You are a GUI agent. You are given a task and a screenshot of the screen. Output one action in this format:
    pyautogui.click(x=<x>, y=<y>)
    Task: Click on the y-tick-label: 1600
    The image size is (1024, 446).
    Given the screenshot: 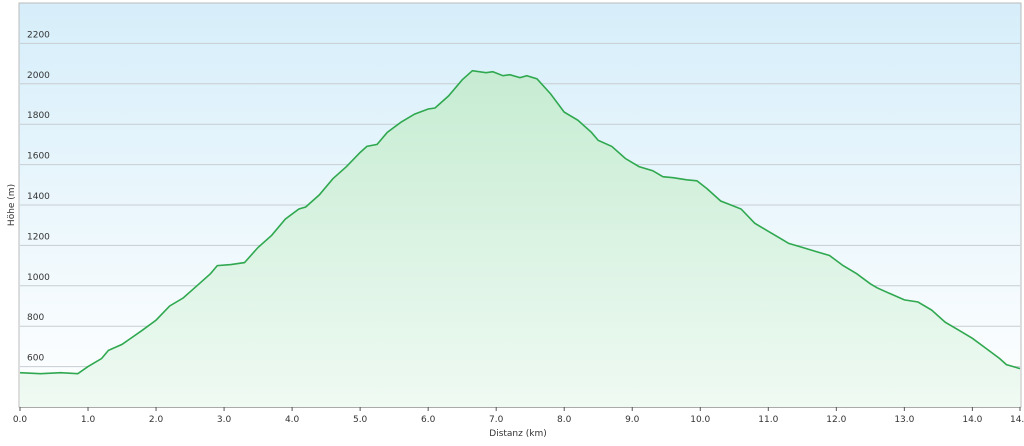 What is the action you would take?
    pyautogui.click(x=38, y=157)
    